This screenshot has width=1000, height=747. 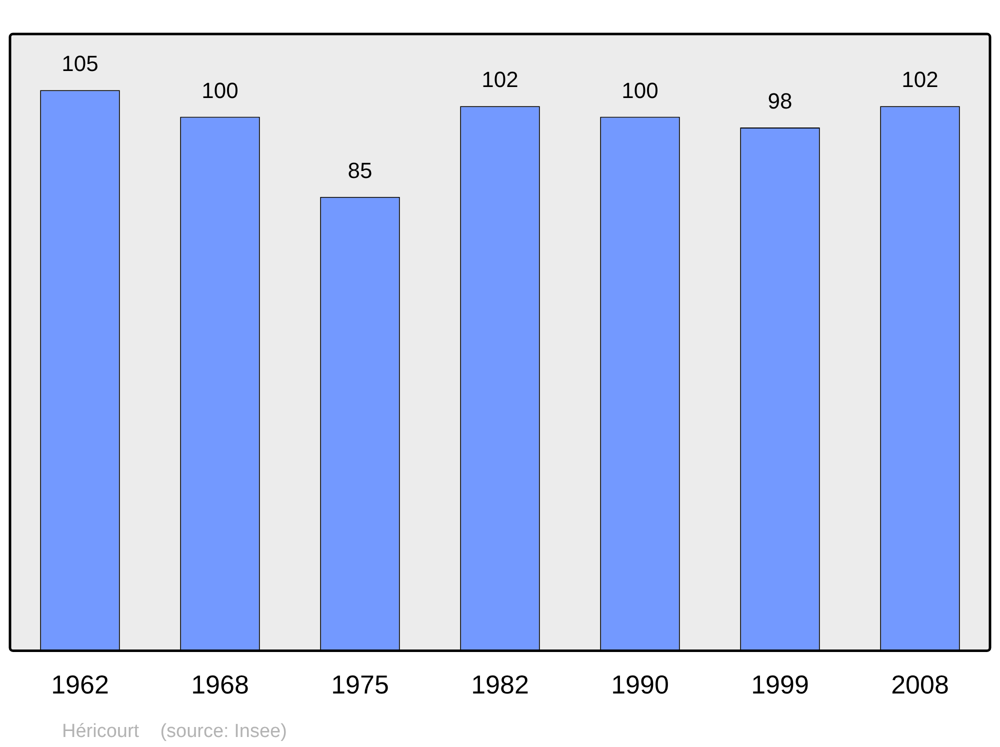 I want to click on x-tick-label: 1982, so click(x=500, y=685).